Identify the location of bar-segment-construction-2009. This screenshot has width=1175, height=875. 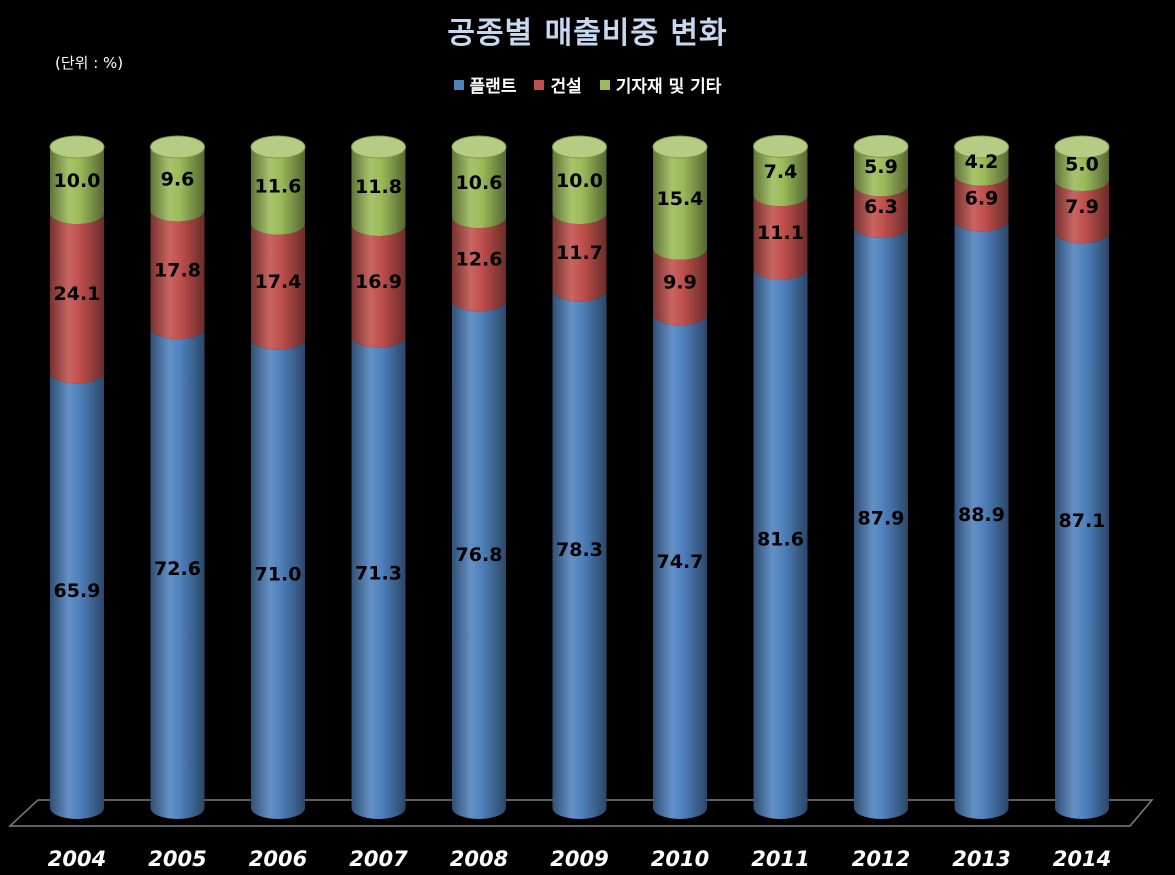
(579, 257).